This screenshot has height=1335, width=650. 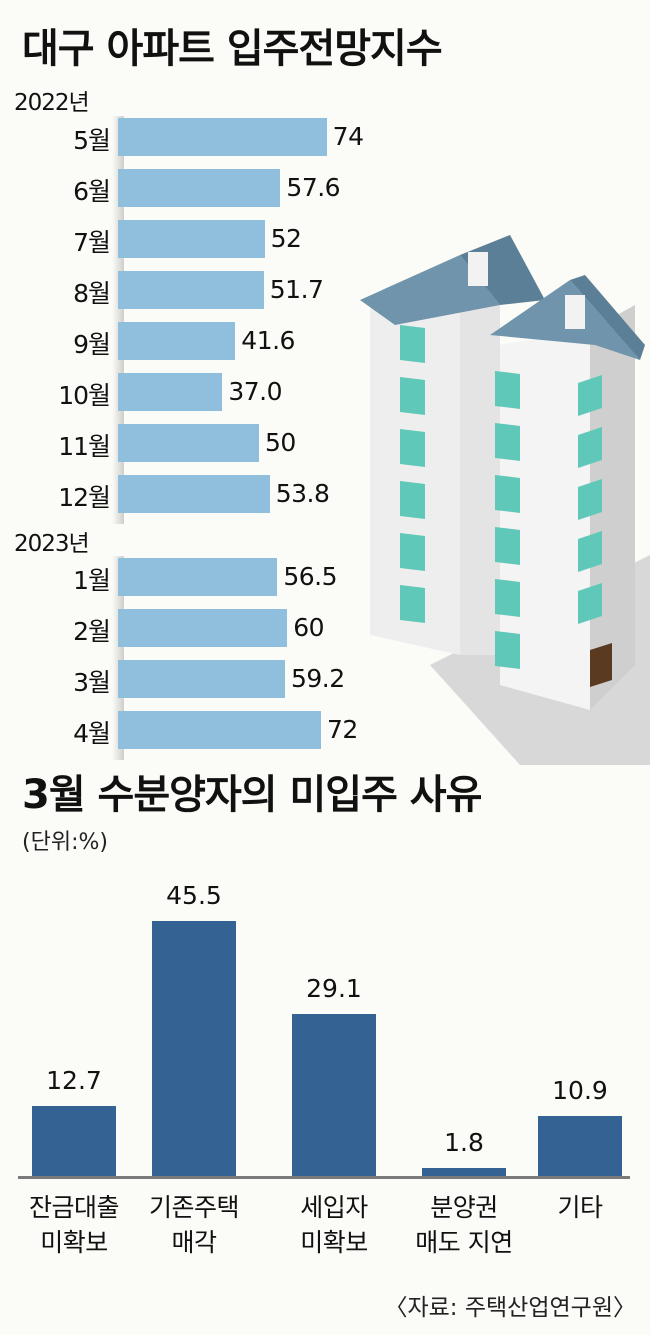 I want to click on category-label-line: 세입자, so click(x=334, y=1207).